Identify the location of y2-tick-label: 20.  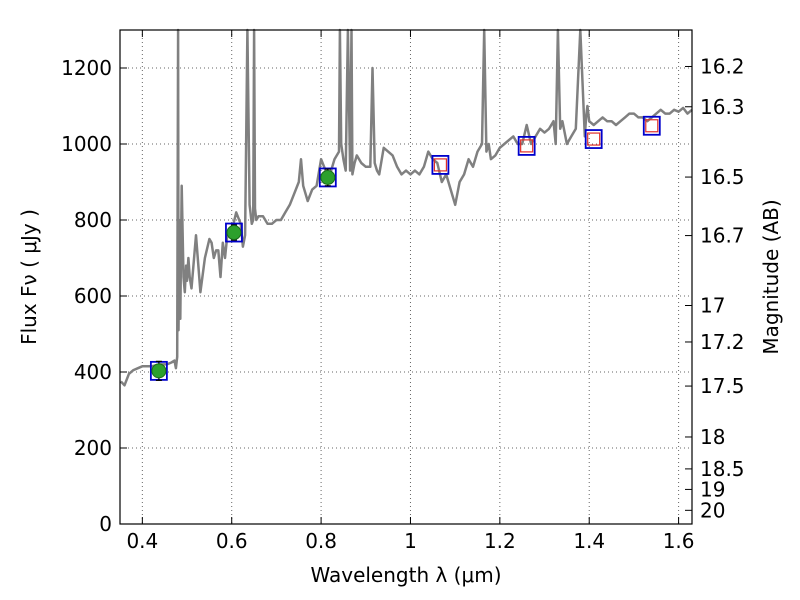
(712, 510).